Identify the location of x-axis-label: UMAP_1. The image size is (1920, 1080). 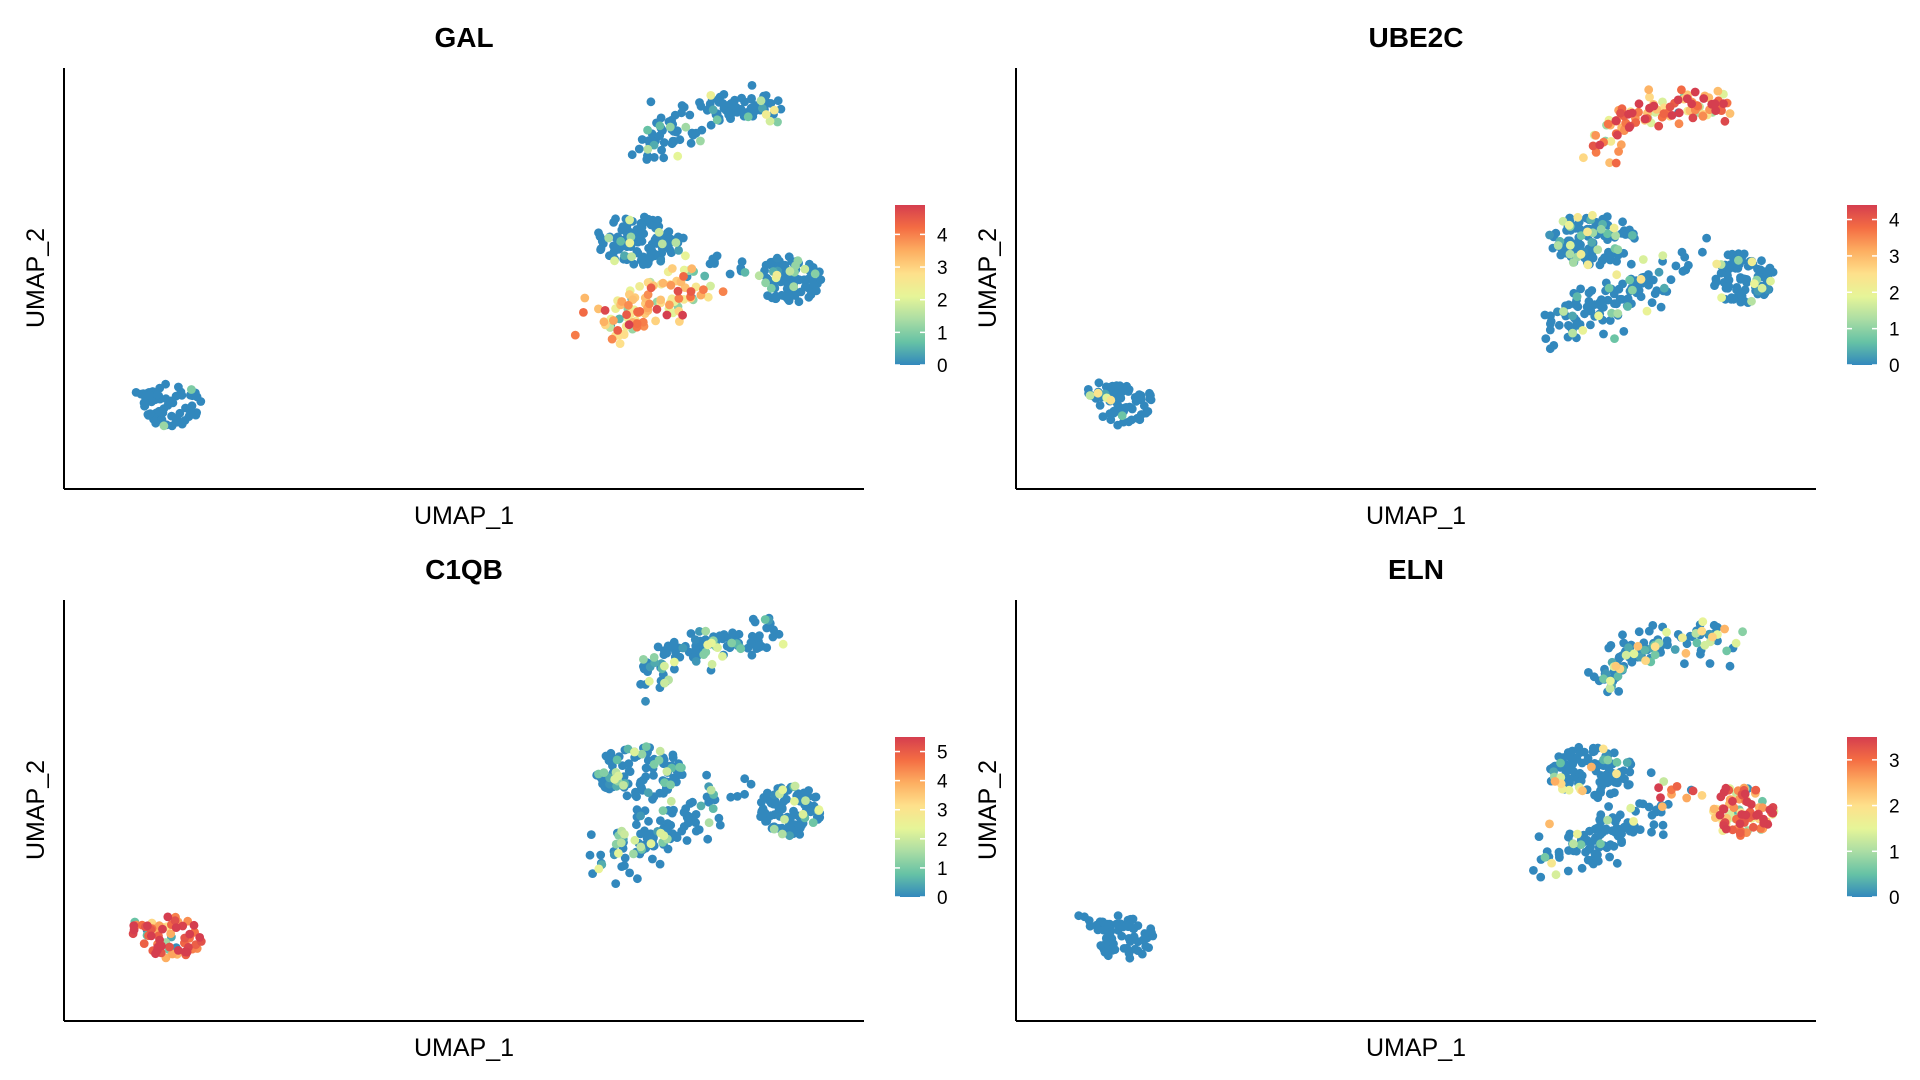
(464, 516).